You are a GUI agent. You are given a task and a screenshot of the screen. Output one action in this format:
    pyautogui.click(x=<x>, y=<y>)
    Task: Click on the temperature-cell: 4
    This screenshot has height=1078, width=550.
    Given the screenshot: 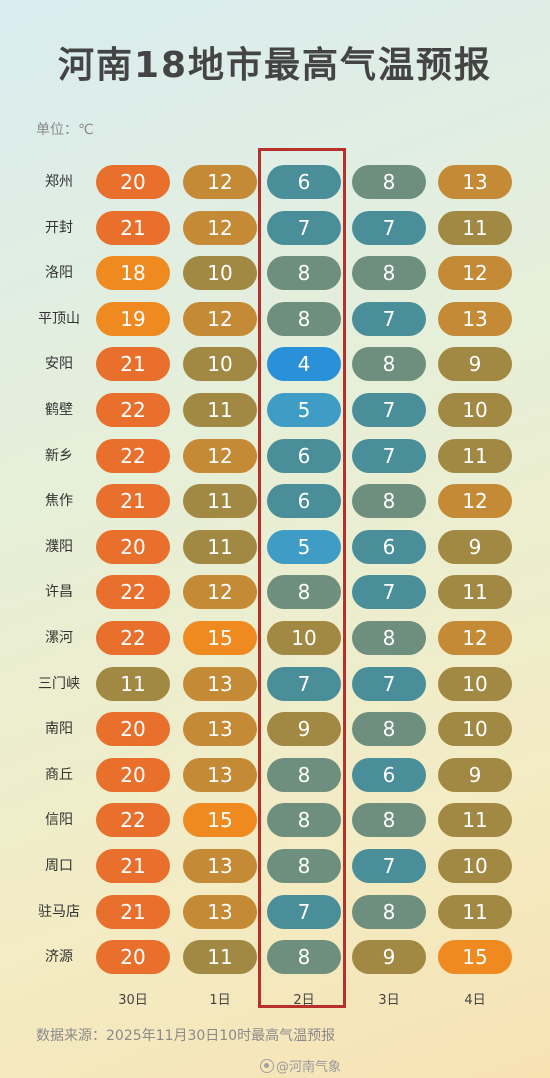 What is the action you would take?
    pyautogui.click(x=304, y=364)
    